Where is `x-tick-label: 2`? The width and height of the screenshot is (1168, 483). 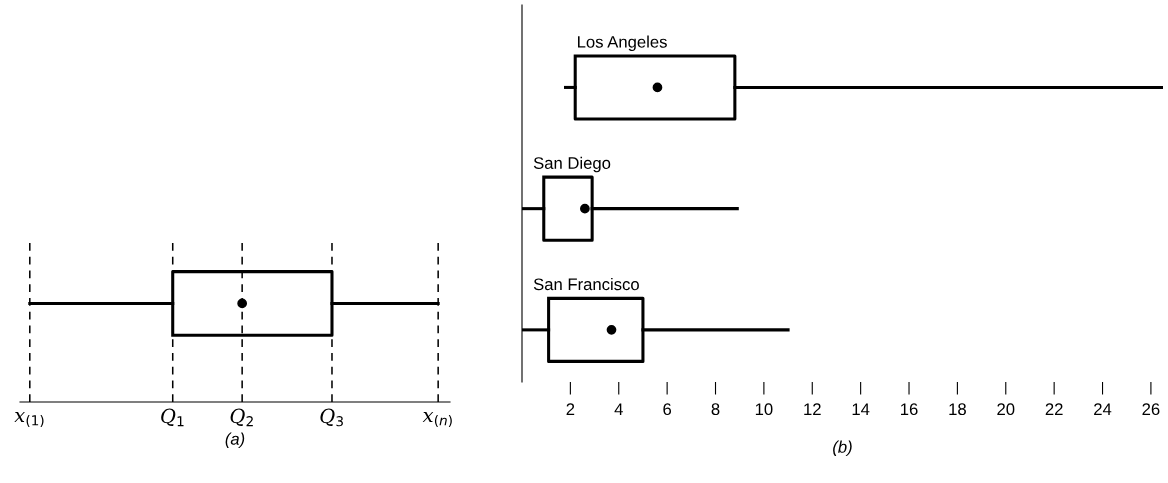 x-tick-label: 2 is located at coordinates (570, 409).